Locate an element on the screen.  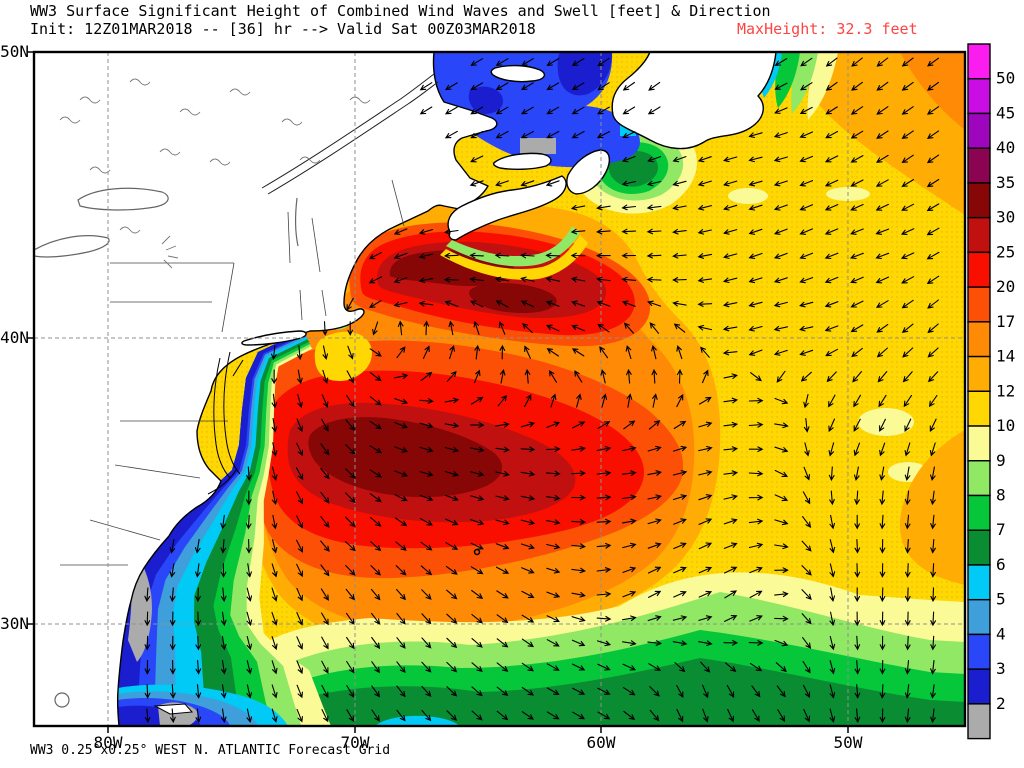
prince-edward-island is located at coordinates (522, 161).